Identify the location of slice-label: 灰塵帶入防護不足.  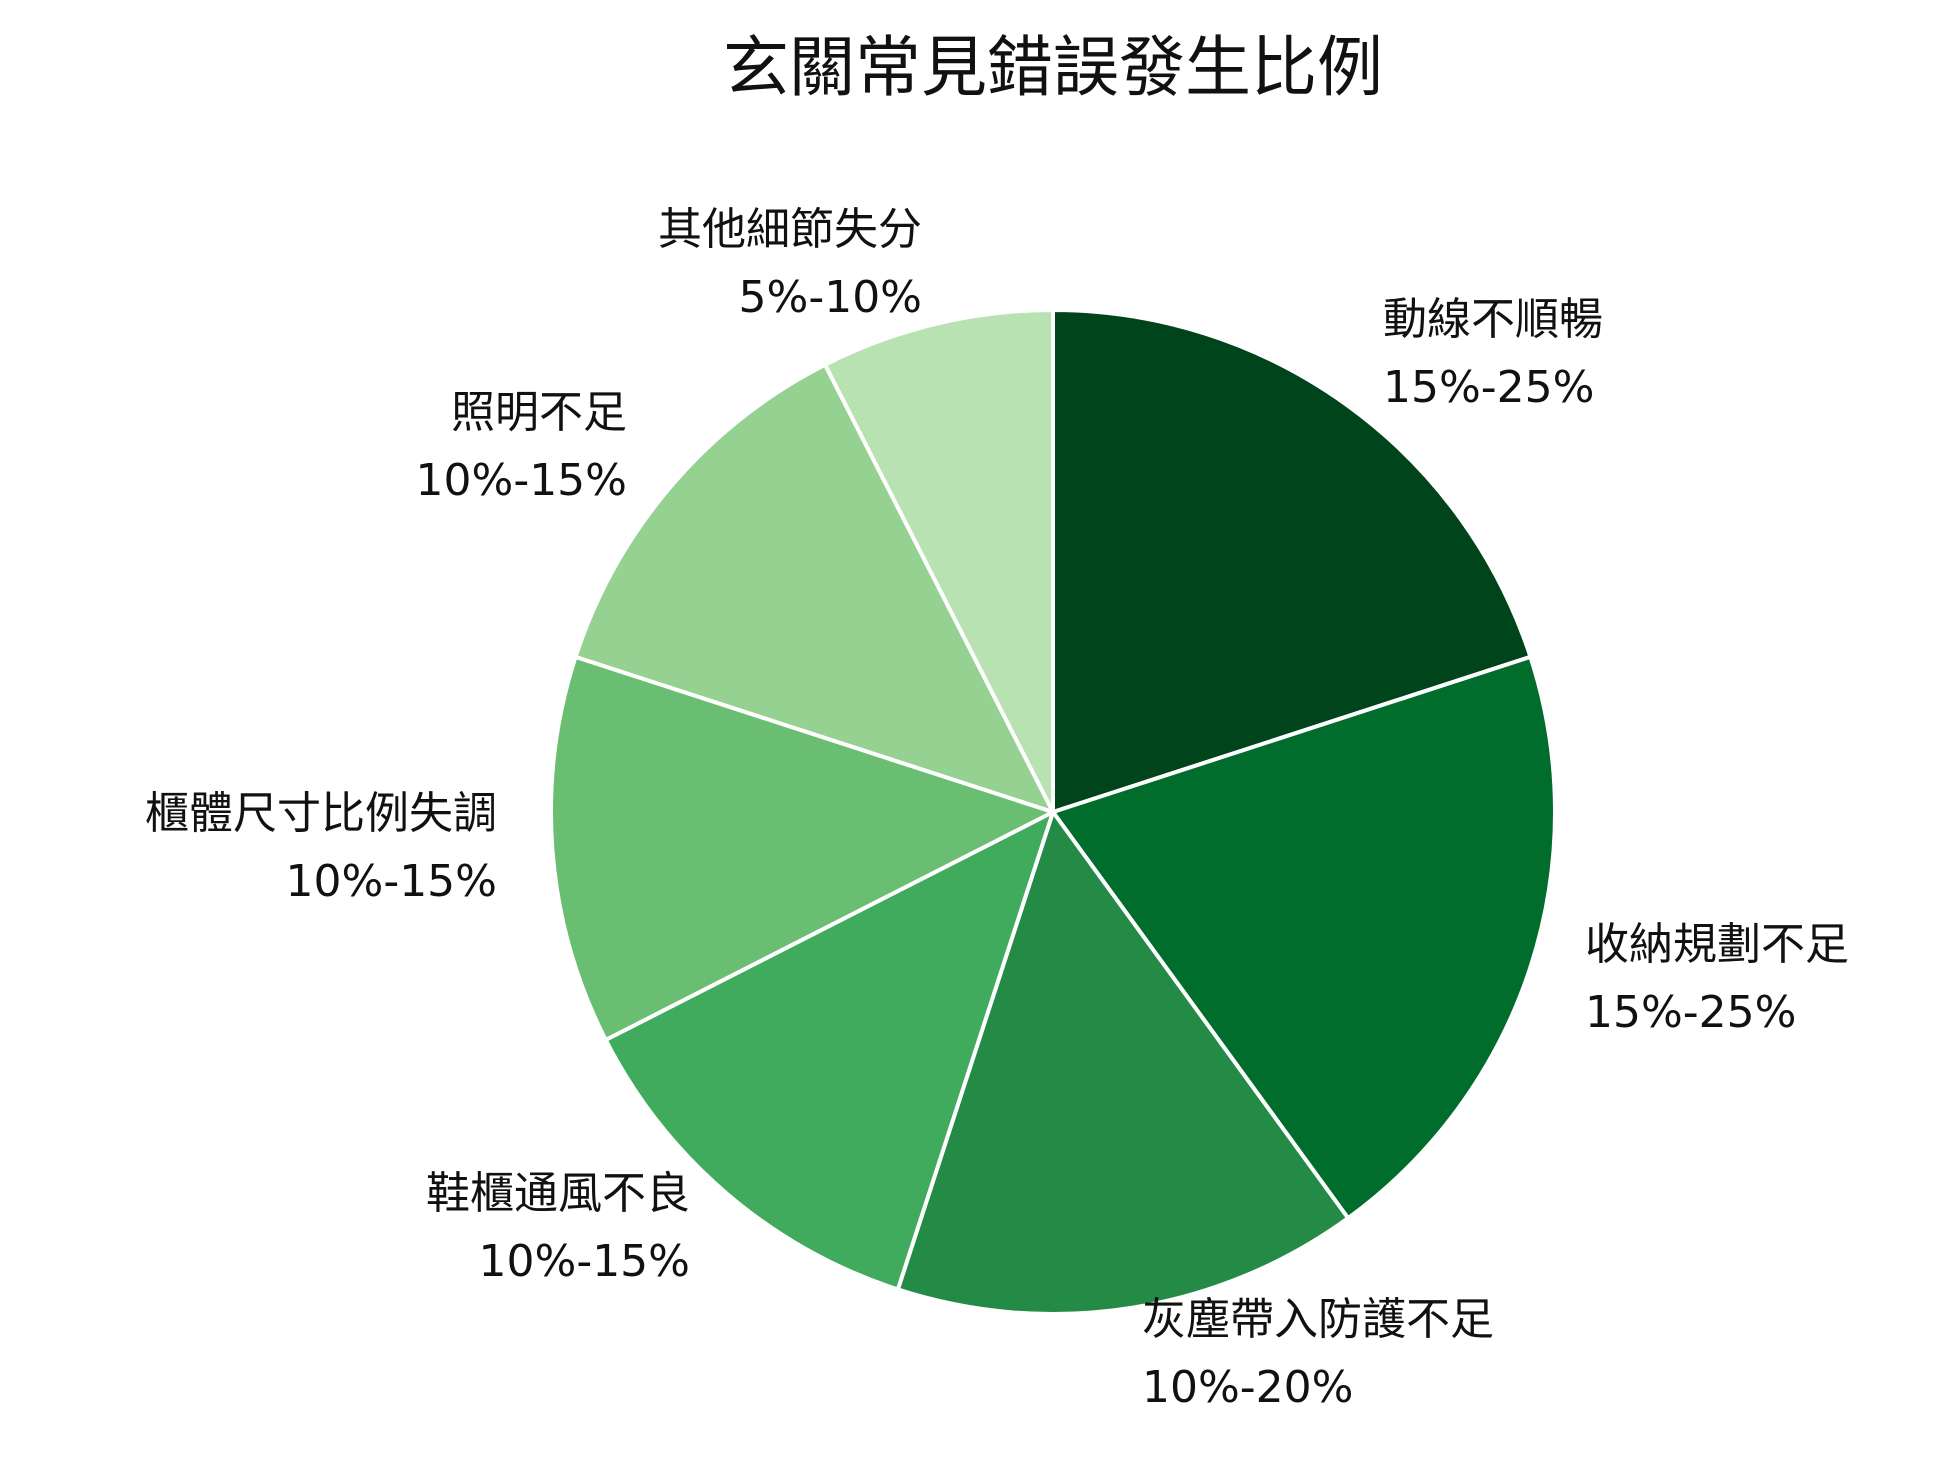
(1318, 1319).